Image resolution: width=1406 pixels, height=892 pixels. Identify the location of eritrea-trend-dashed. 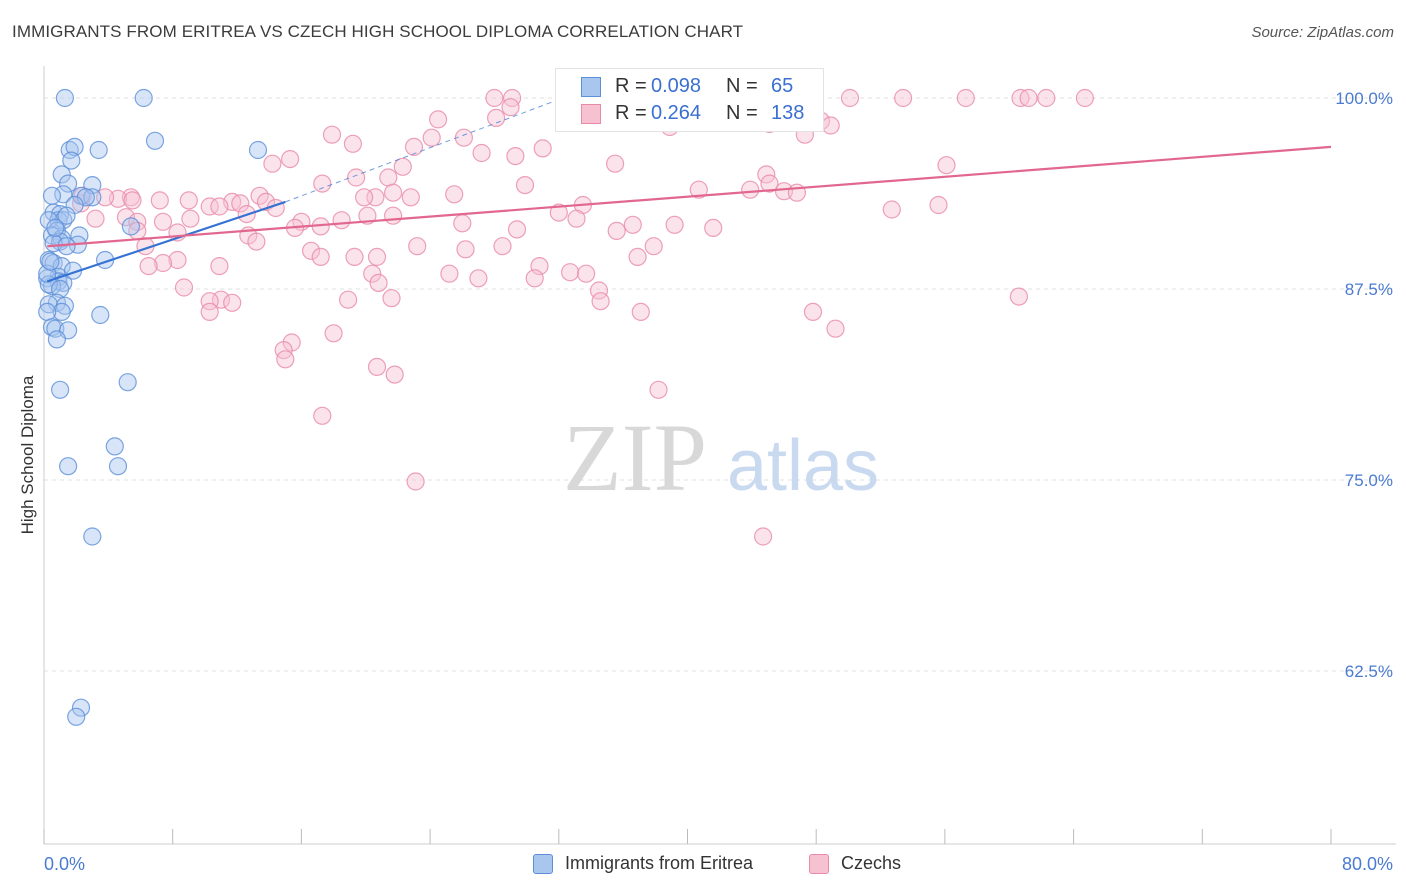
(422, 151).